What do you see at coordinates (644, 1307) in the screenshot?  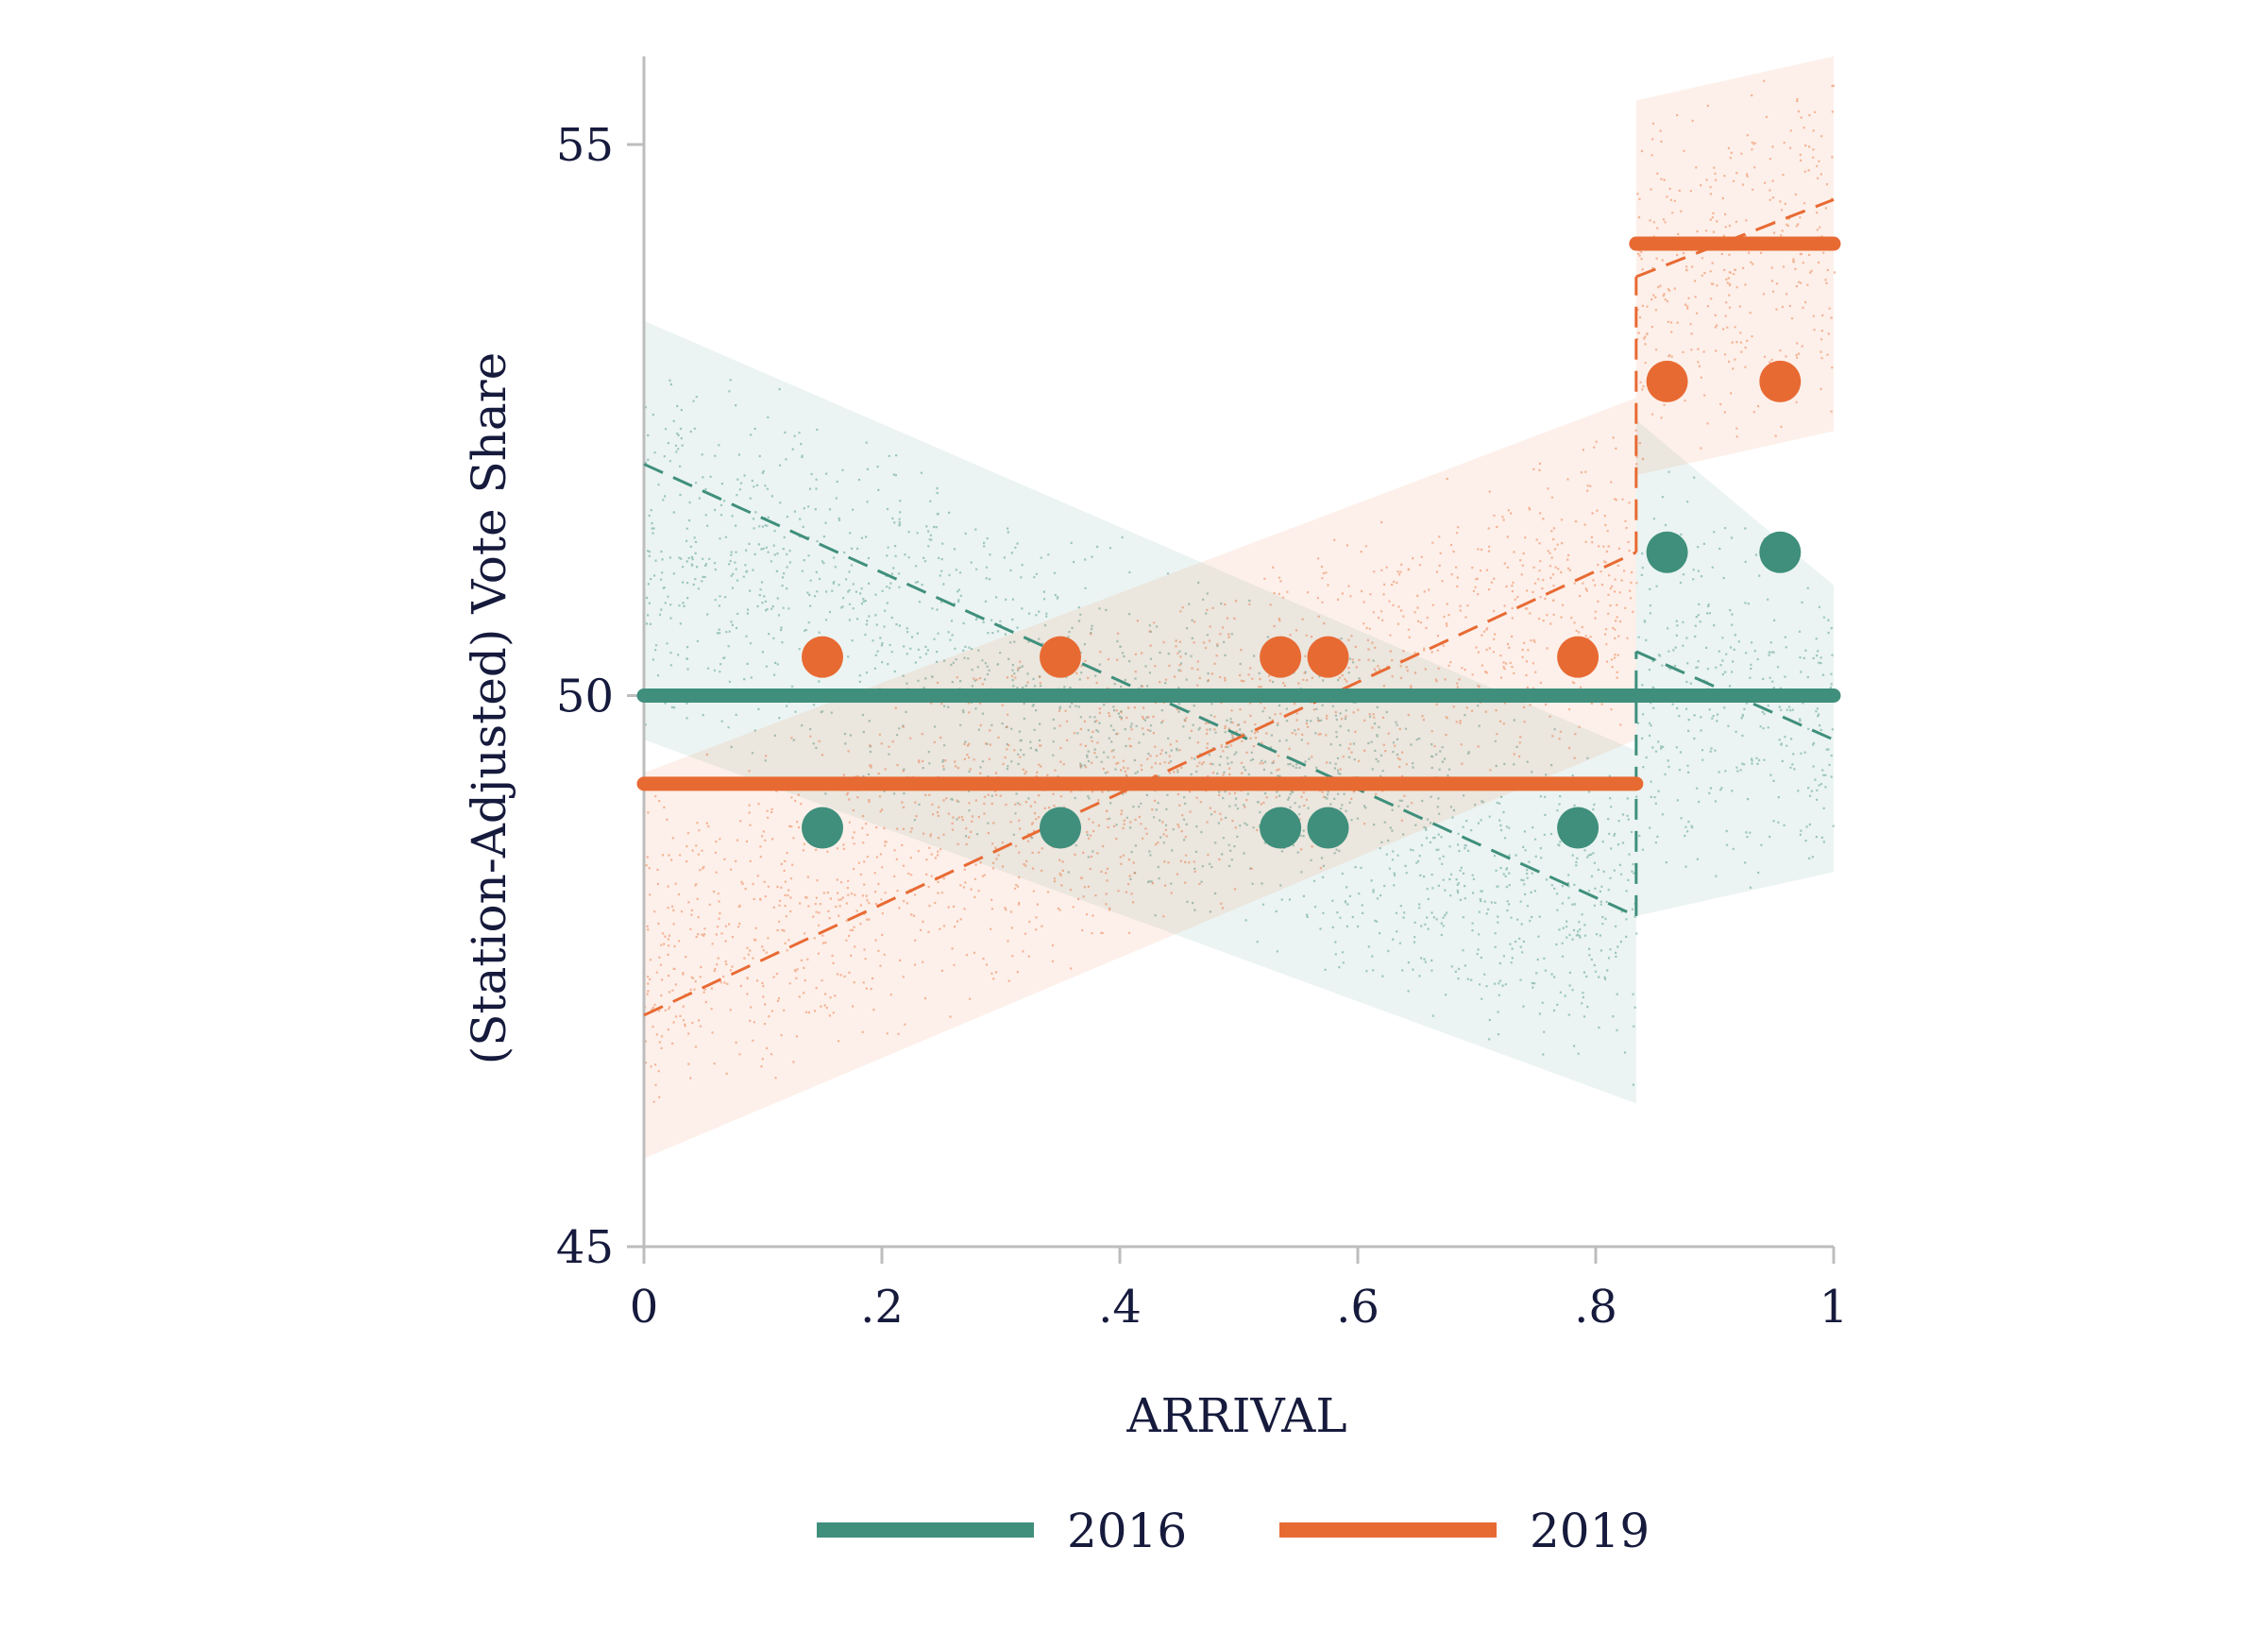 I see `x-tick-label: 0` at bounding box center [644, 1307].